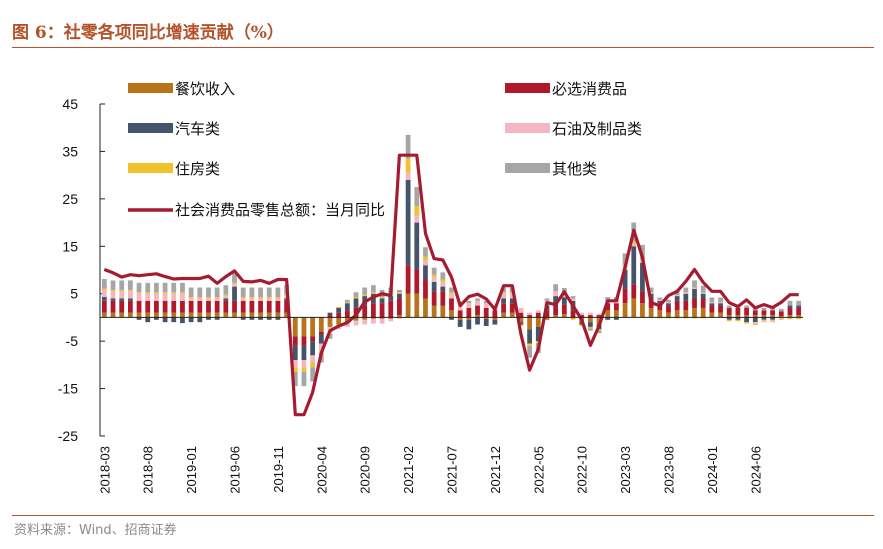 The image size is (883, 549). What do you see at coordinates (95, 530) in the screenshot?
I see `source-note: 资料来源：Wind、招商证券` at bounding box center [95, 530].